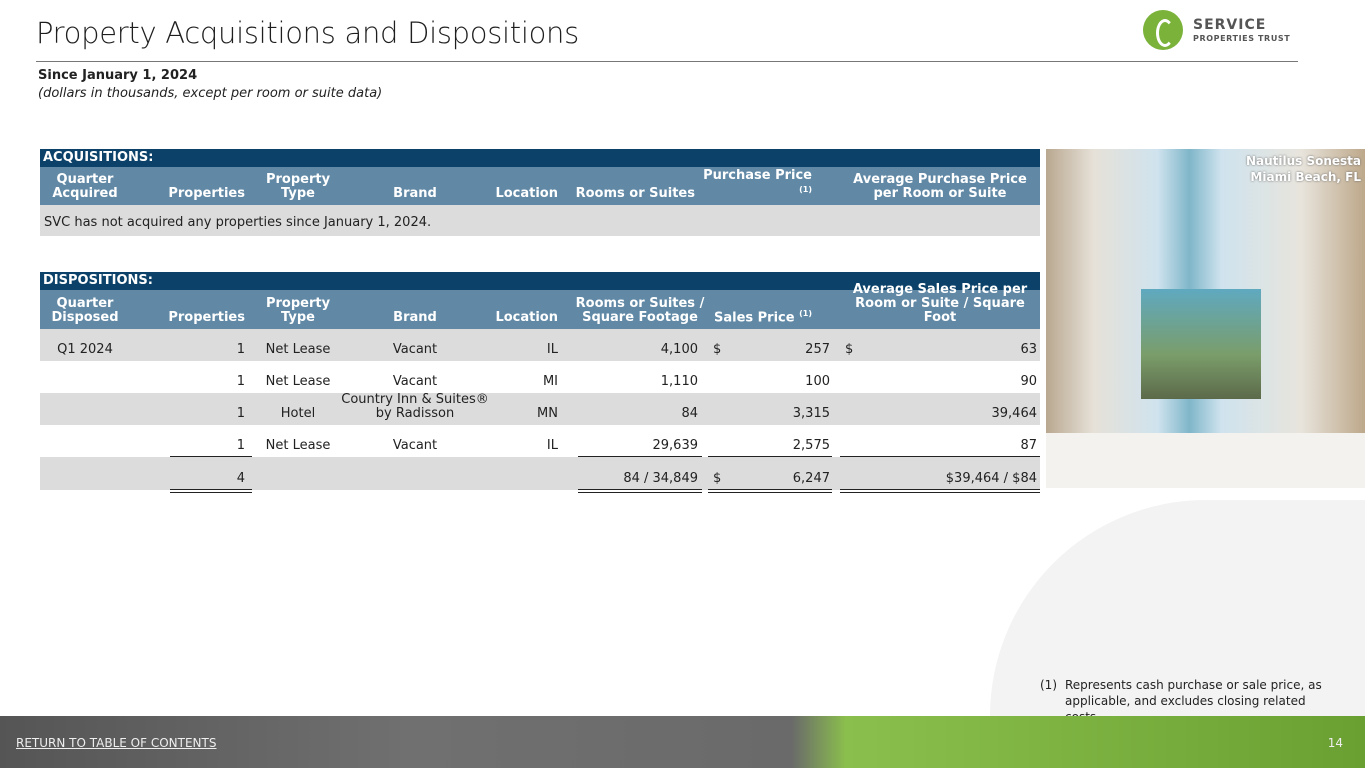 This screenshot has width=1365, height=768. Describe the element at coordinates (85, 310) in the screenshot. I see `col-quarter: Quarter Disposed` at that location.